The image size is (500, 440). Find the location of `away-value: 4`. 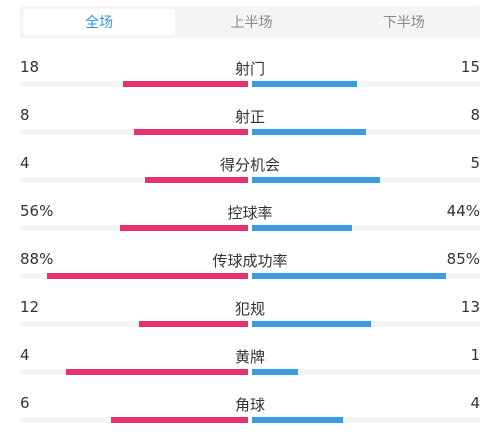

away-value: 4 is located at coordinates (475, 403).